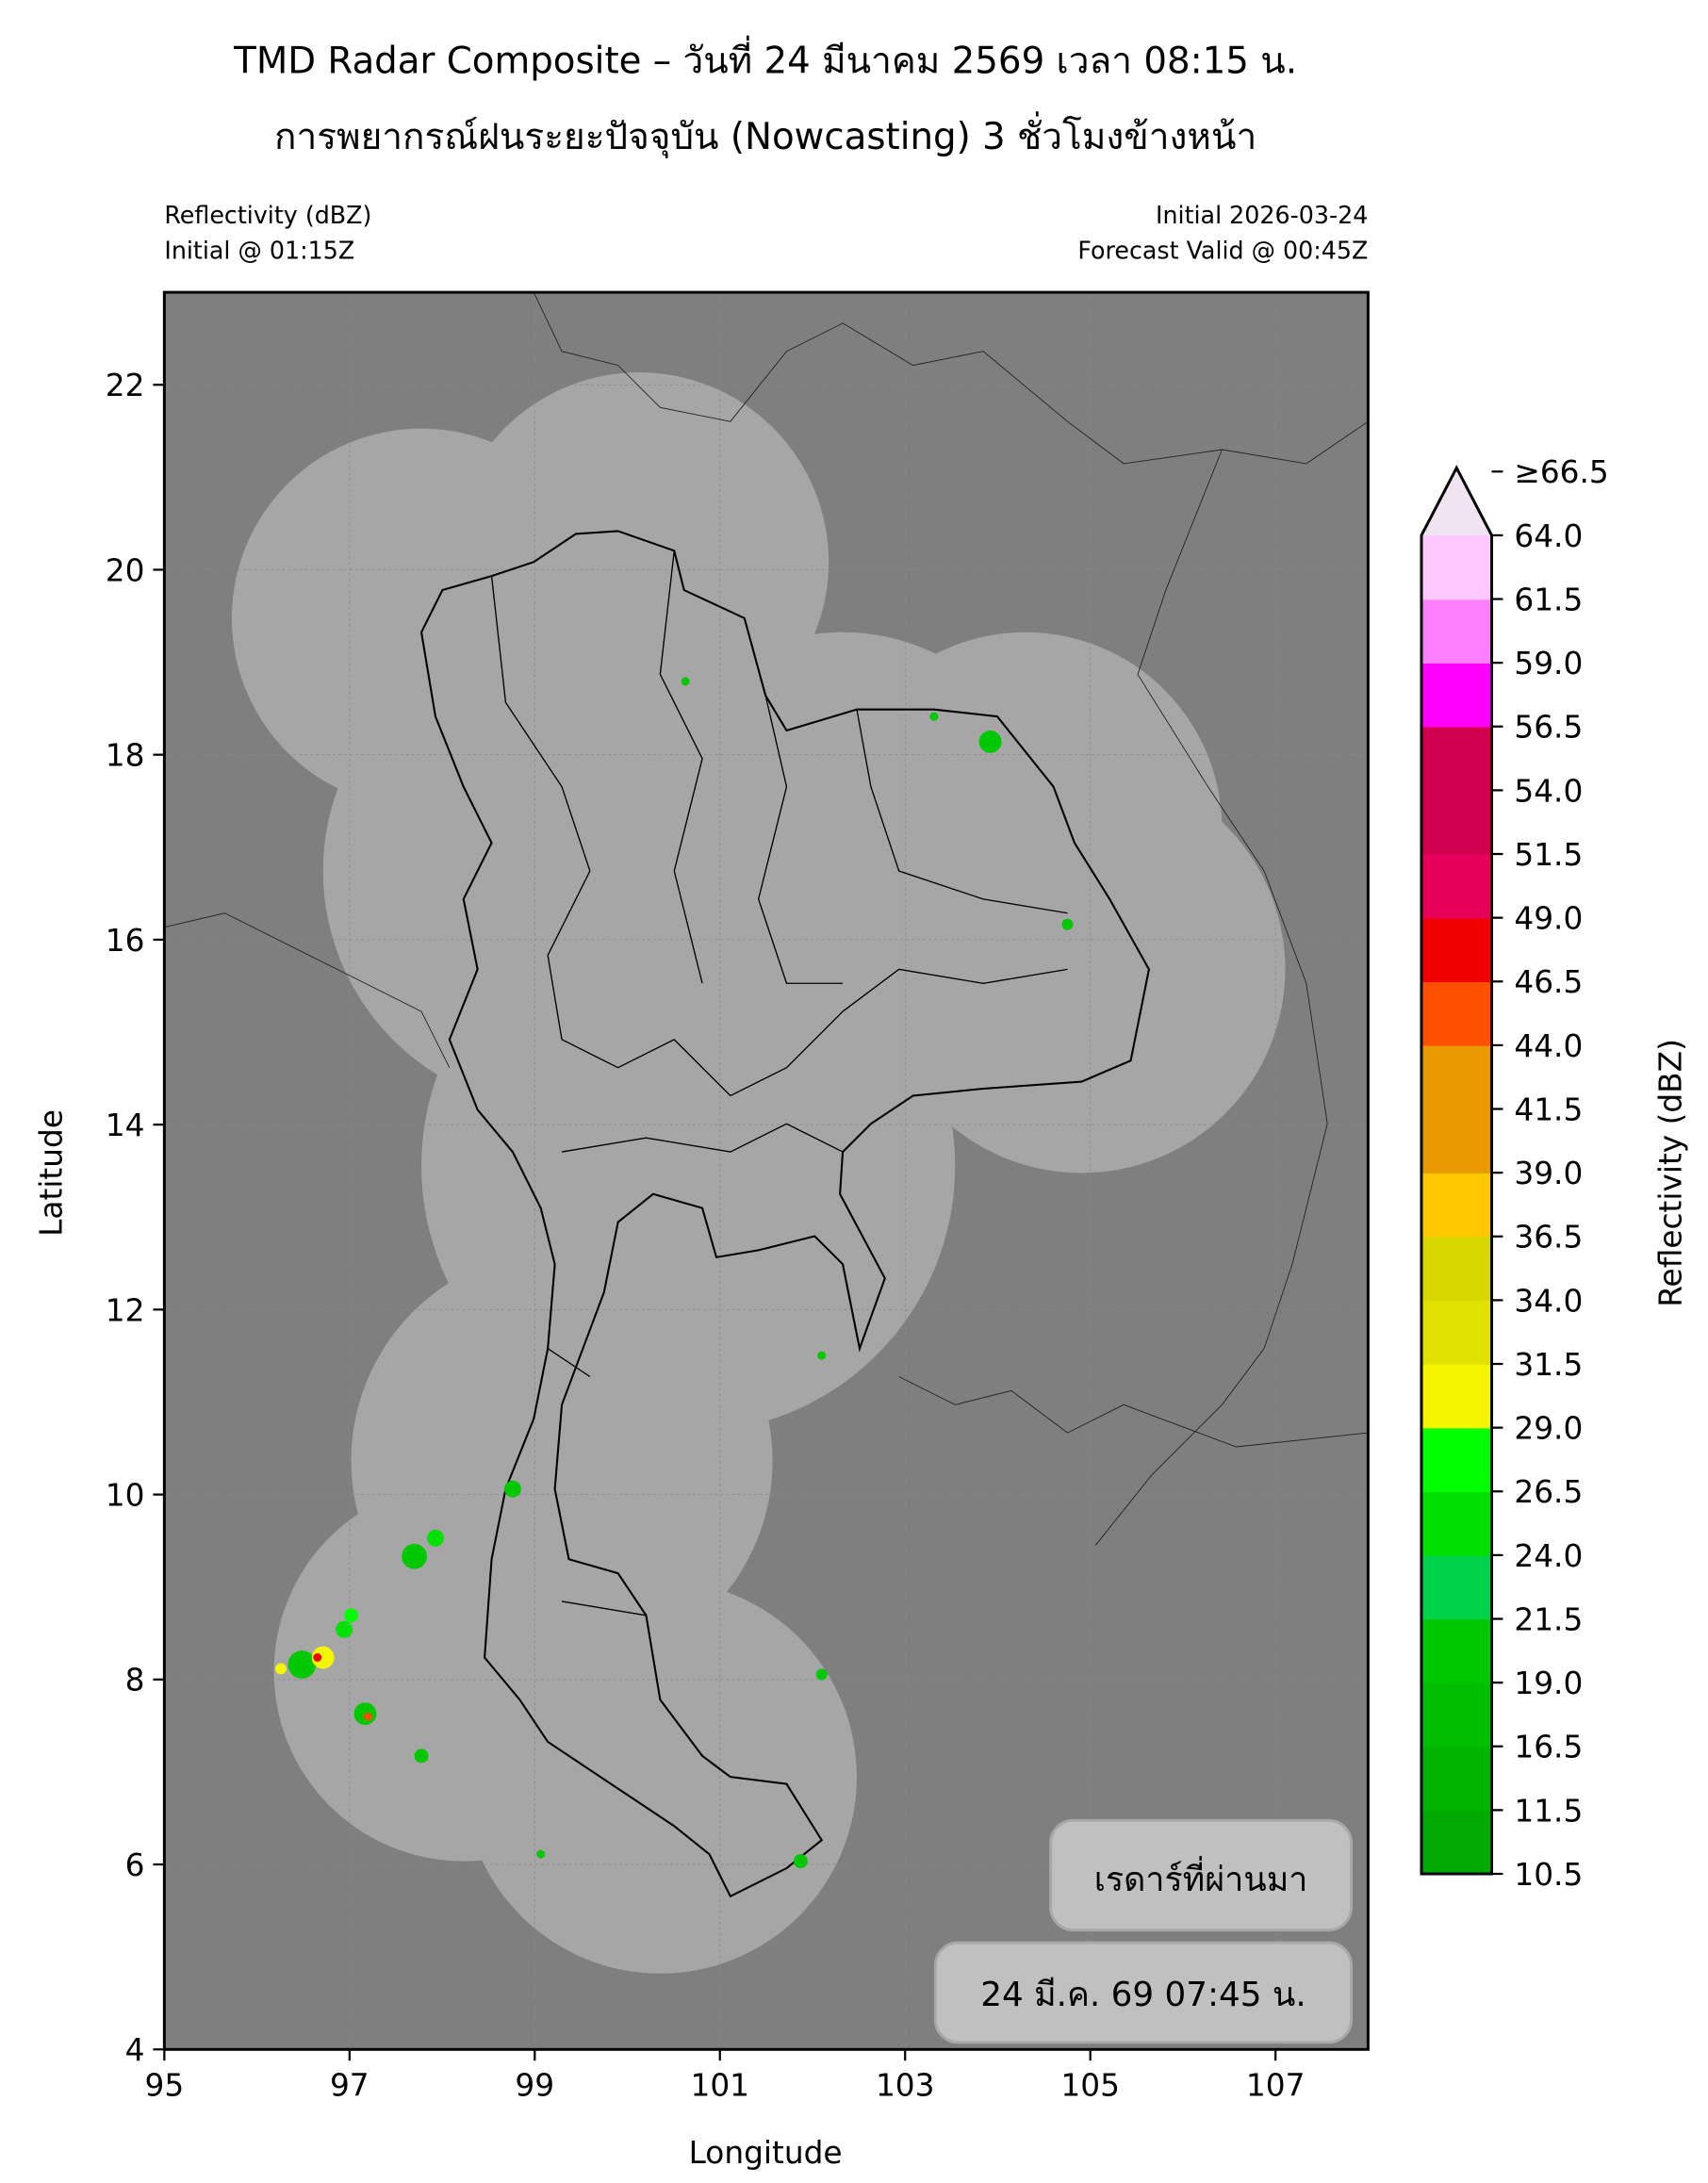  I want to click on subtitle-right-1: Initial 2026-03-24, so click(1262, 215).